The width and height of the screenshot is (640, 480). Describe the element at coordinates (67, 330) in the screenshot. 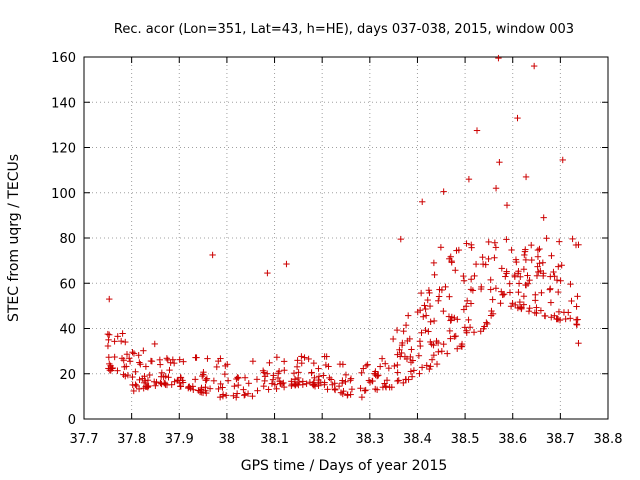

I see `y-tick-label: 40` at that location.